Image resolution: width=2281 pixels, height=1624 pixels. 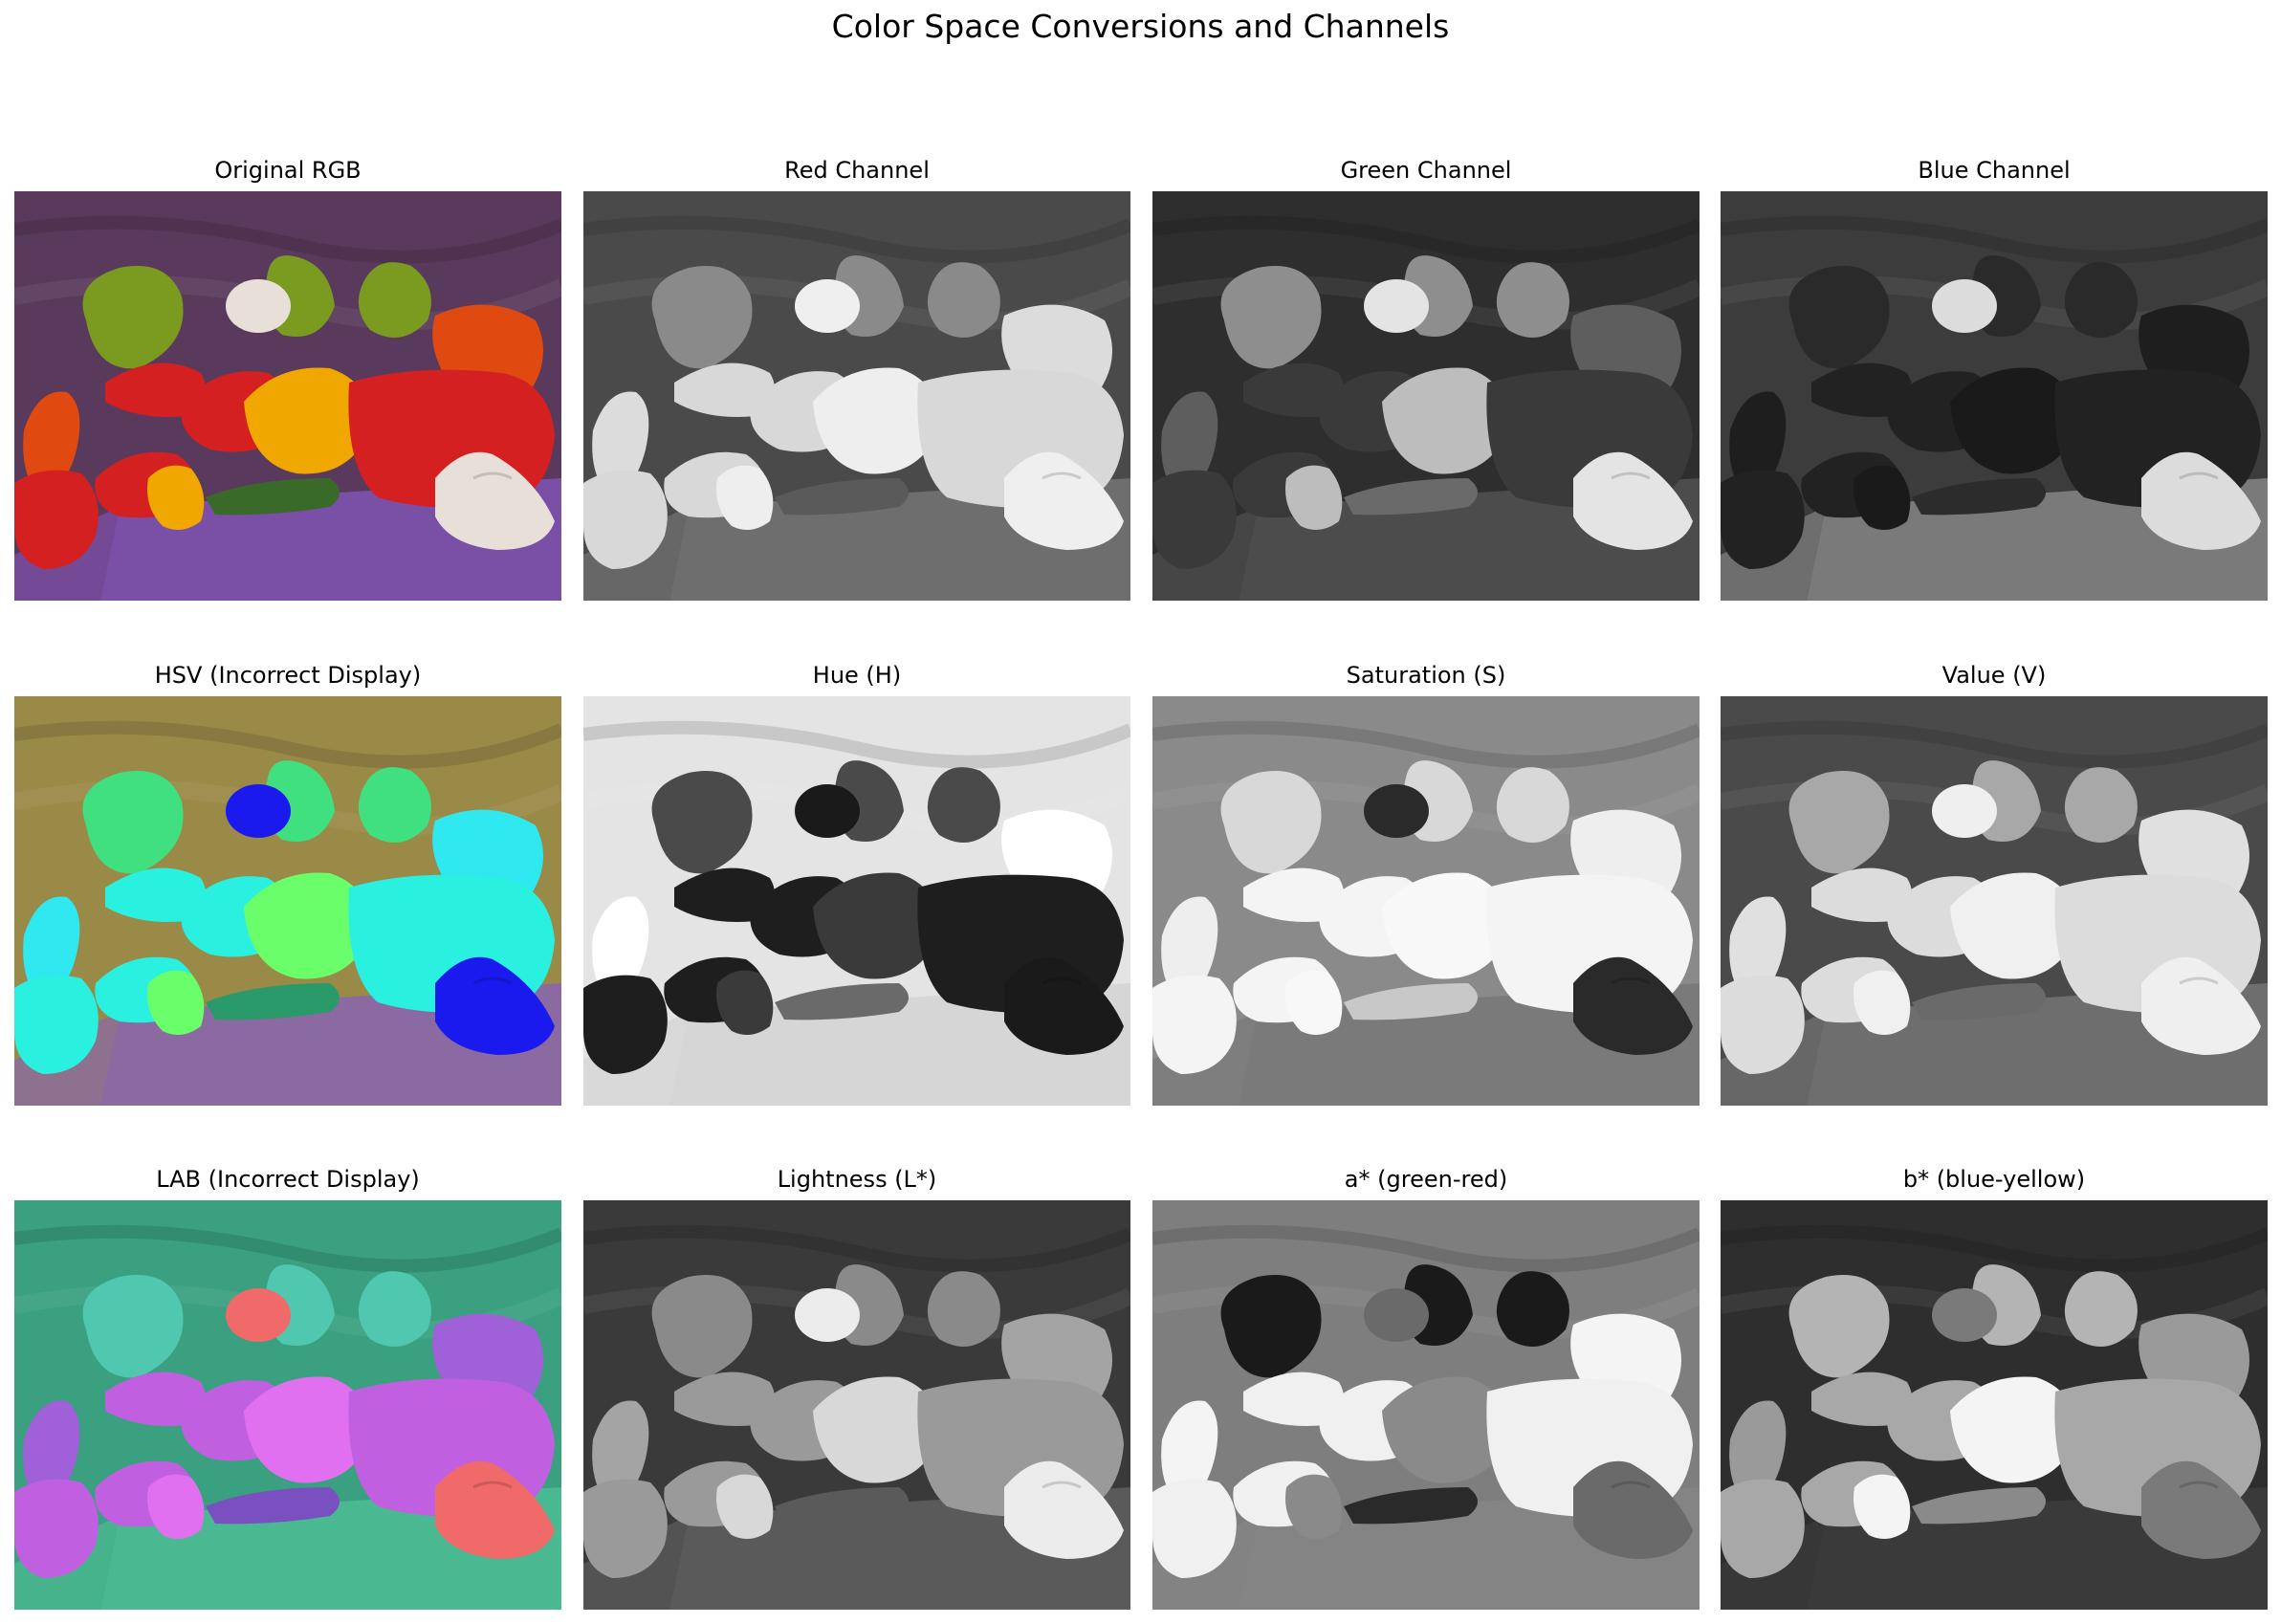 I want to click on panel-saturation: Saturation (S), so click(x=1426, y=880).